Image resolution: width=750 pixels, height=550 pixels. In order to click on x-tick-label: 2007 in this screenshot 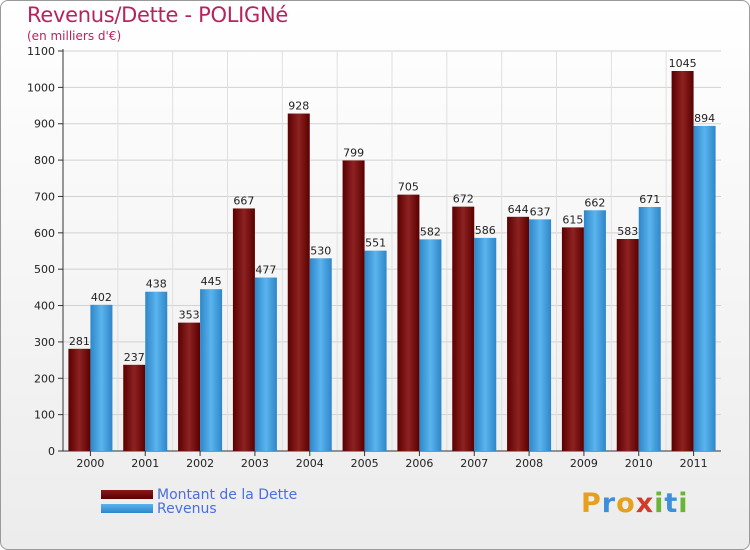, I will do `click(474, 463)`.